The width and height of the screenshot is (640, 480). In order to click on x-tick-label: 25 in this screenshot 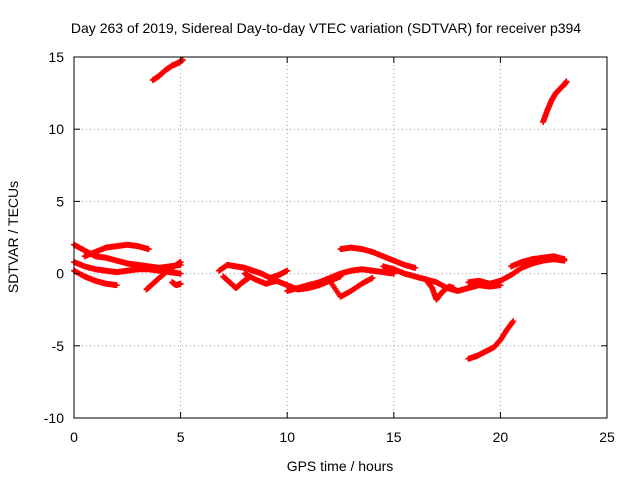, I will do `click(607, 437)`.